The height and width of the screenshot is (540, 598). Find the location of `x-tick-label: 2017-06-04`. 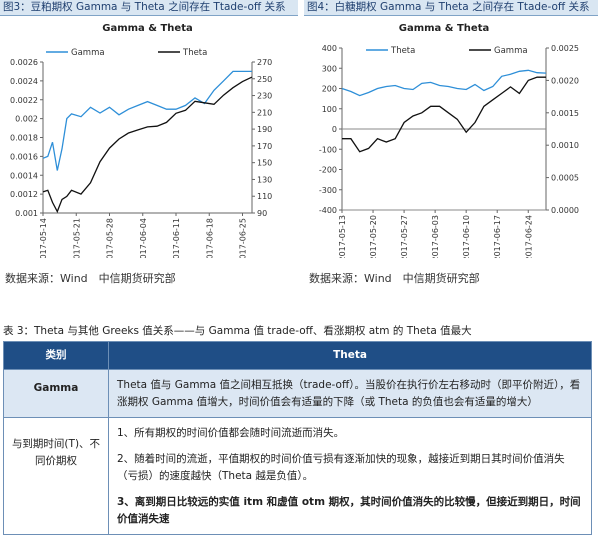

x-tick-label: 2017-06-04 is located at coordinates (143, 238).